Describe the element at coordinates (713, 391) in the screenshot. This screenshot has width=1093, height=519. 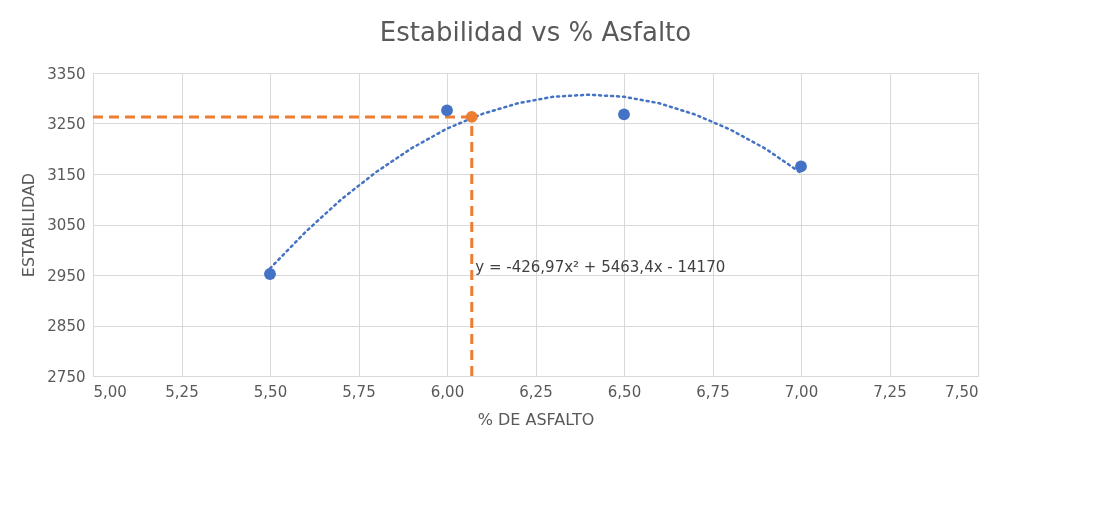
I see `x-tick-label: 6,75` at that location.